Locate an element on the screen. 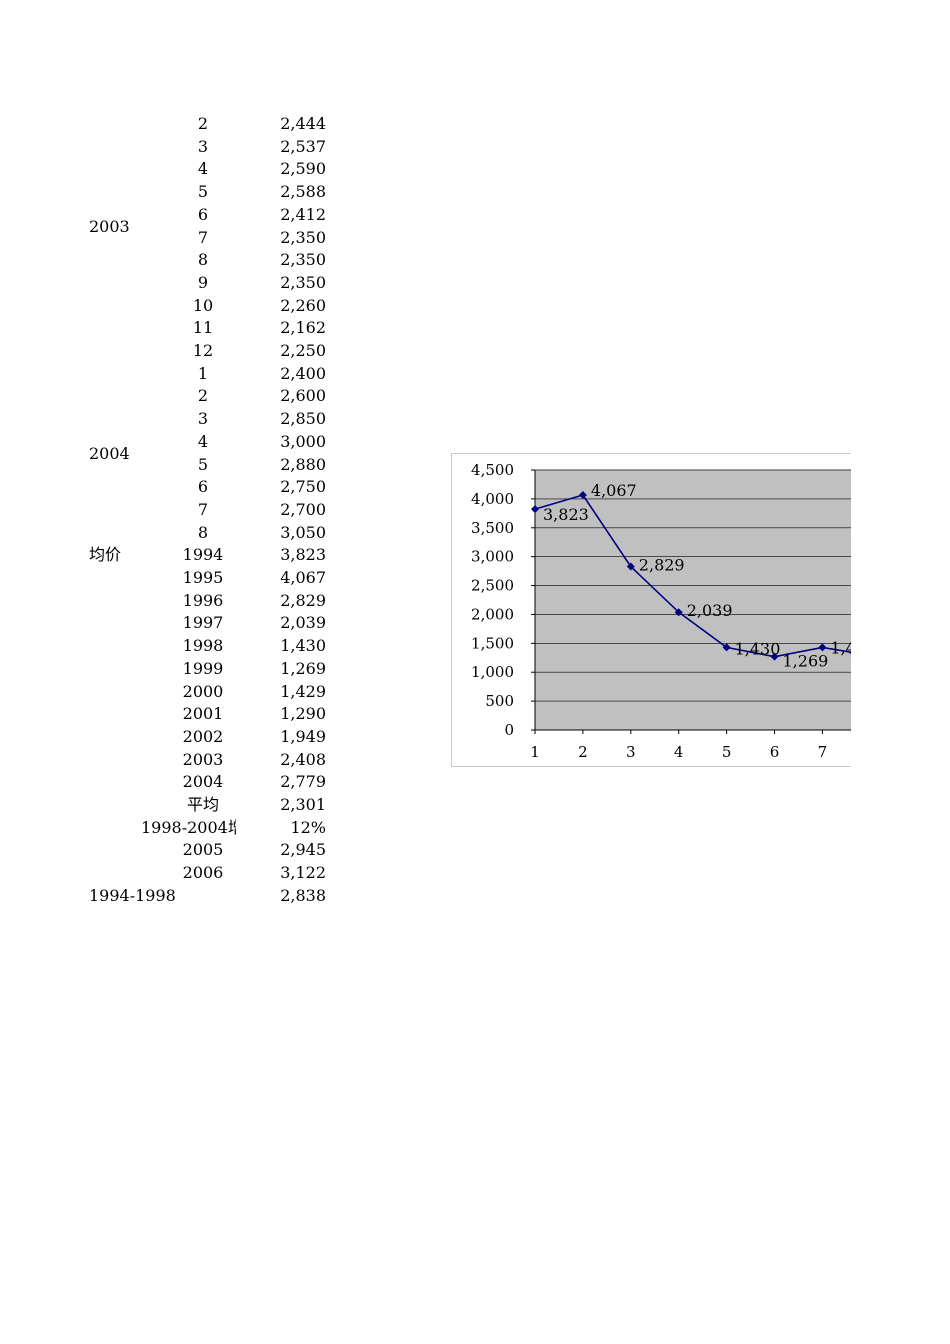 The image size is (950, 1344). cell-value: 2,750 is located at coordinates (303, 486).